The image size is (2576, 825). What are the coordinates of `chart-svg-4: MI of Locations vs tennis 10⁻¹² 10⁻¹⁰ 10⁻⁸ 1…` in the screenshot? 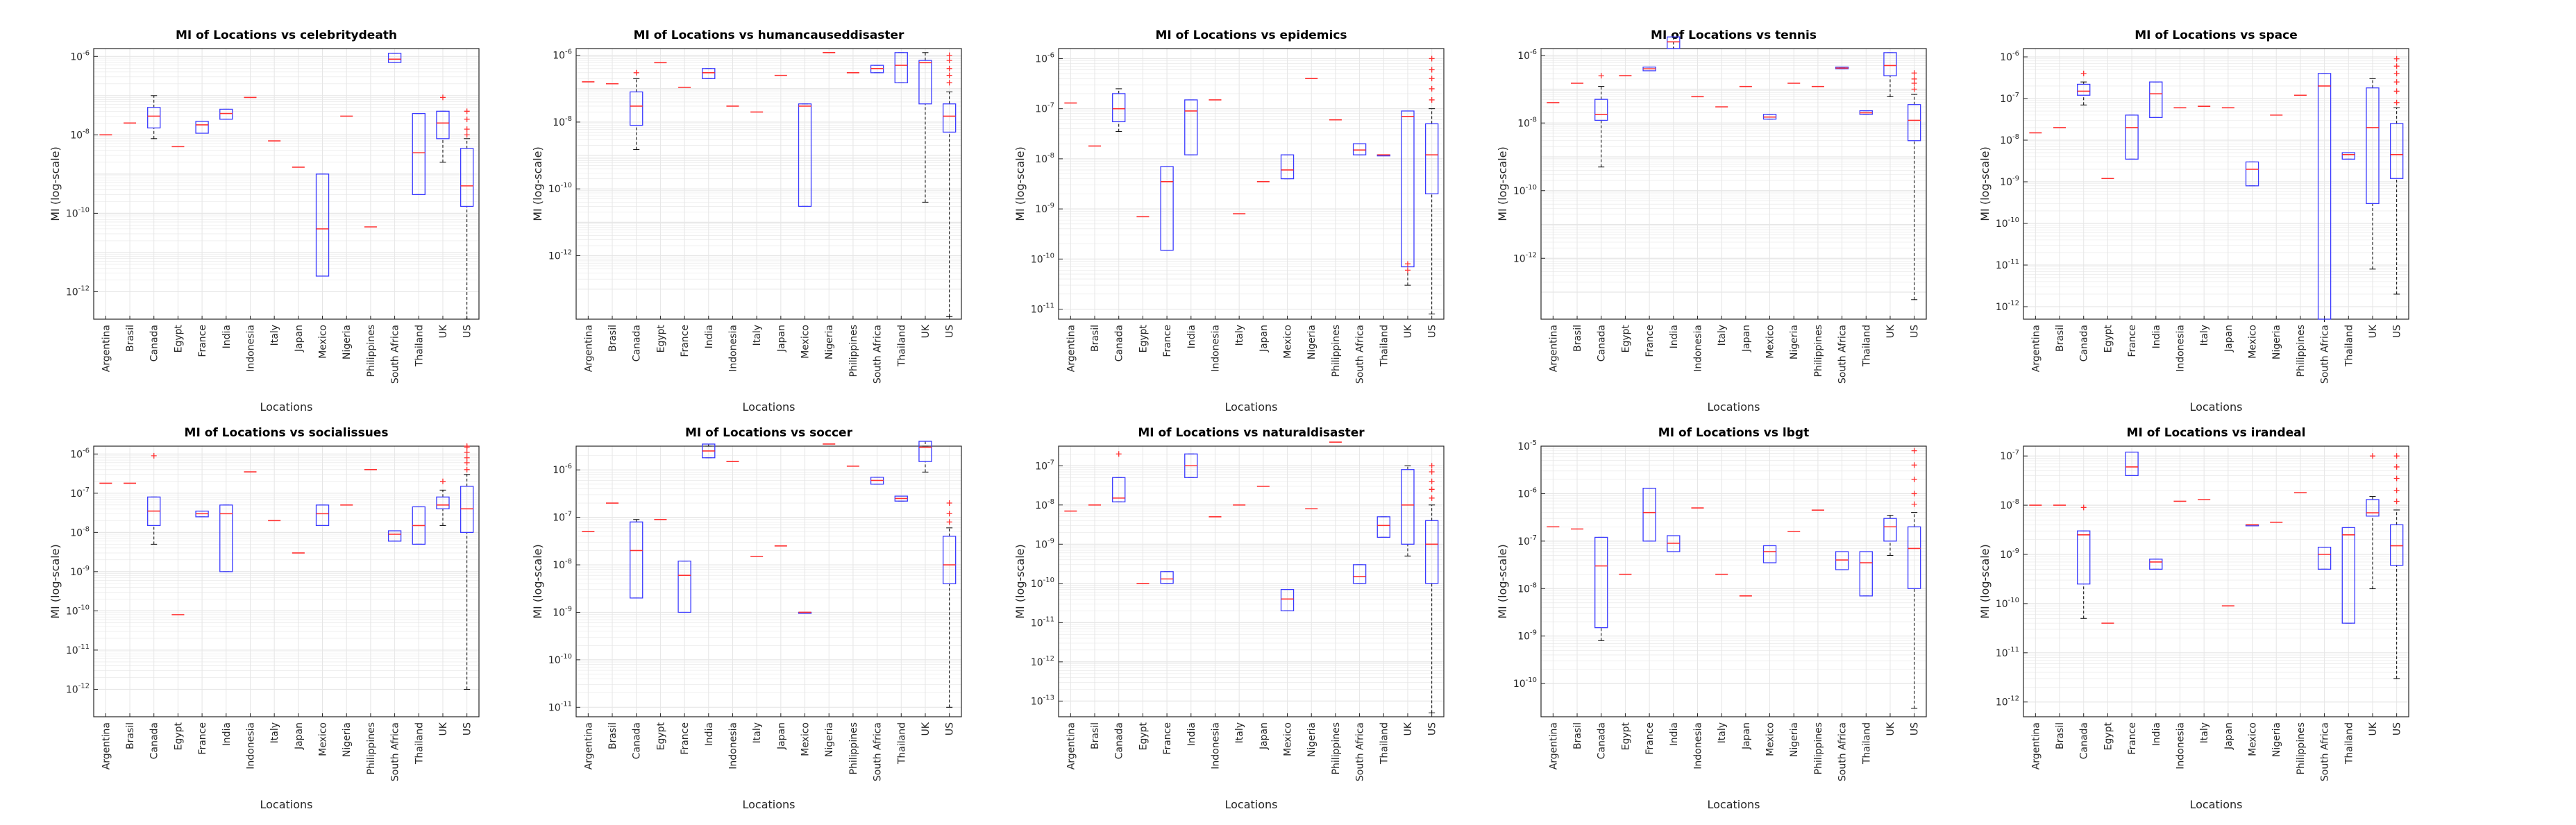 It's located at (1711, 221).